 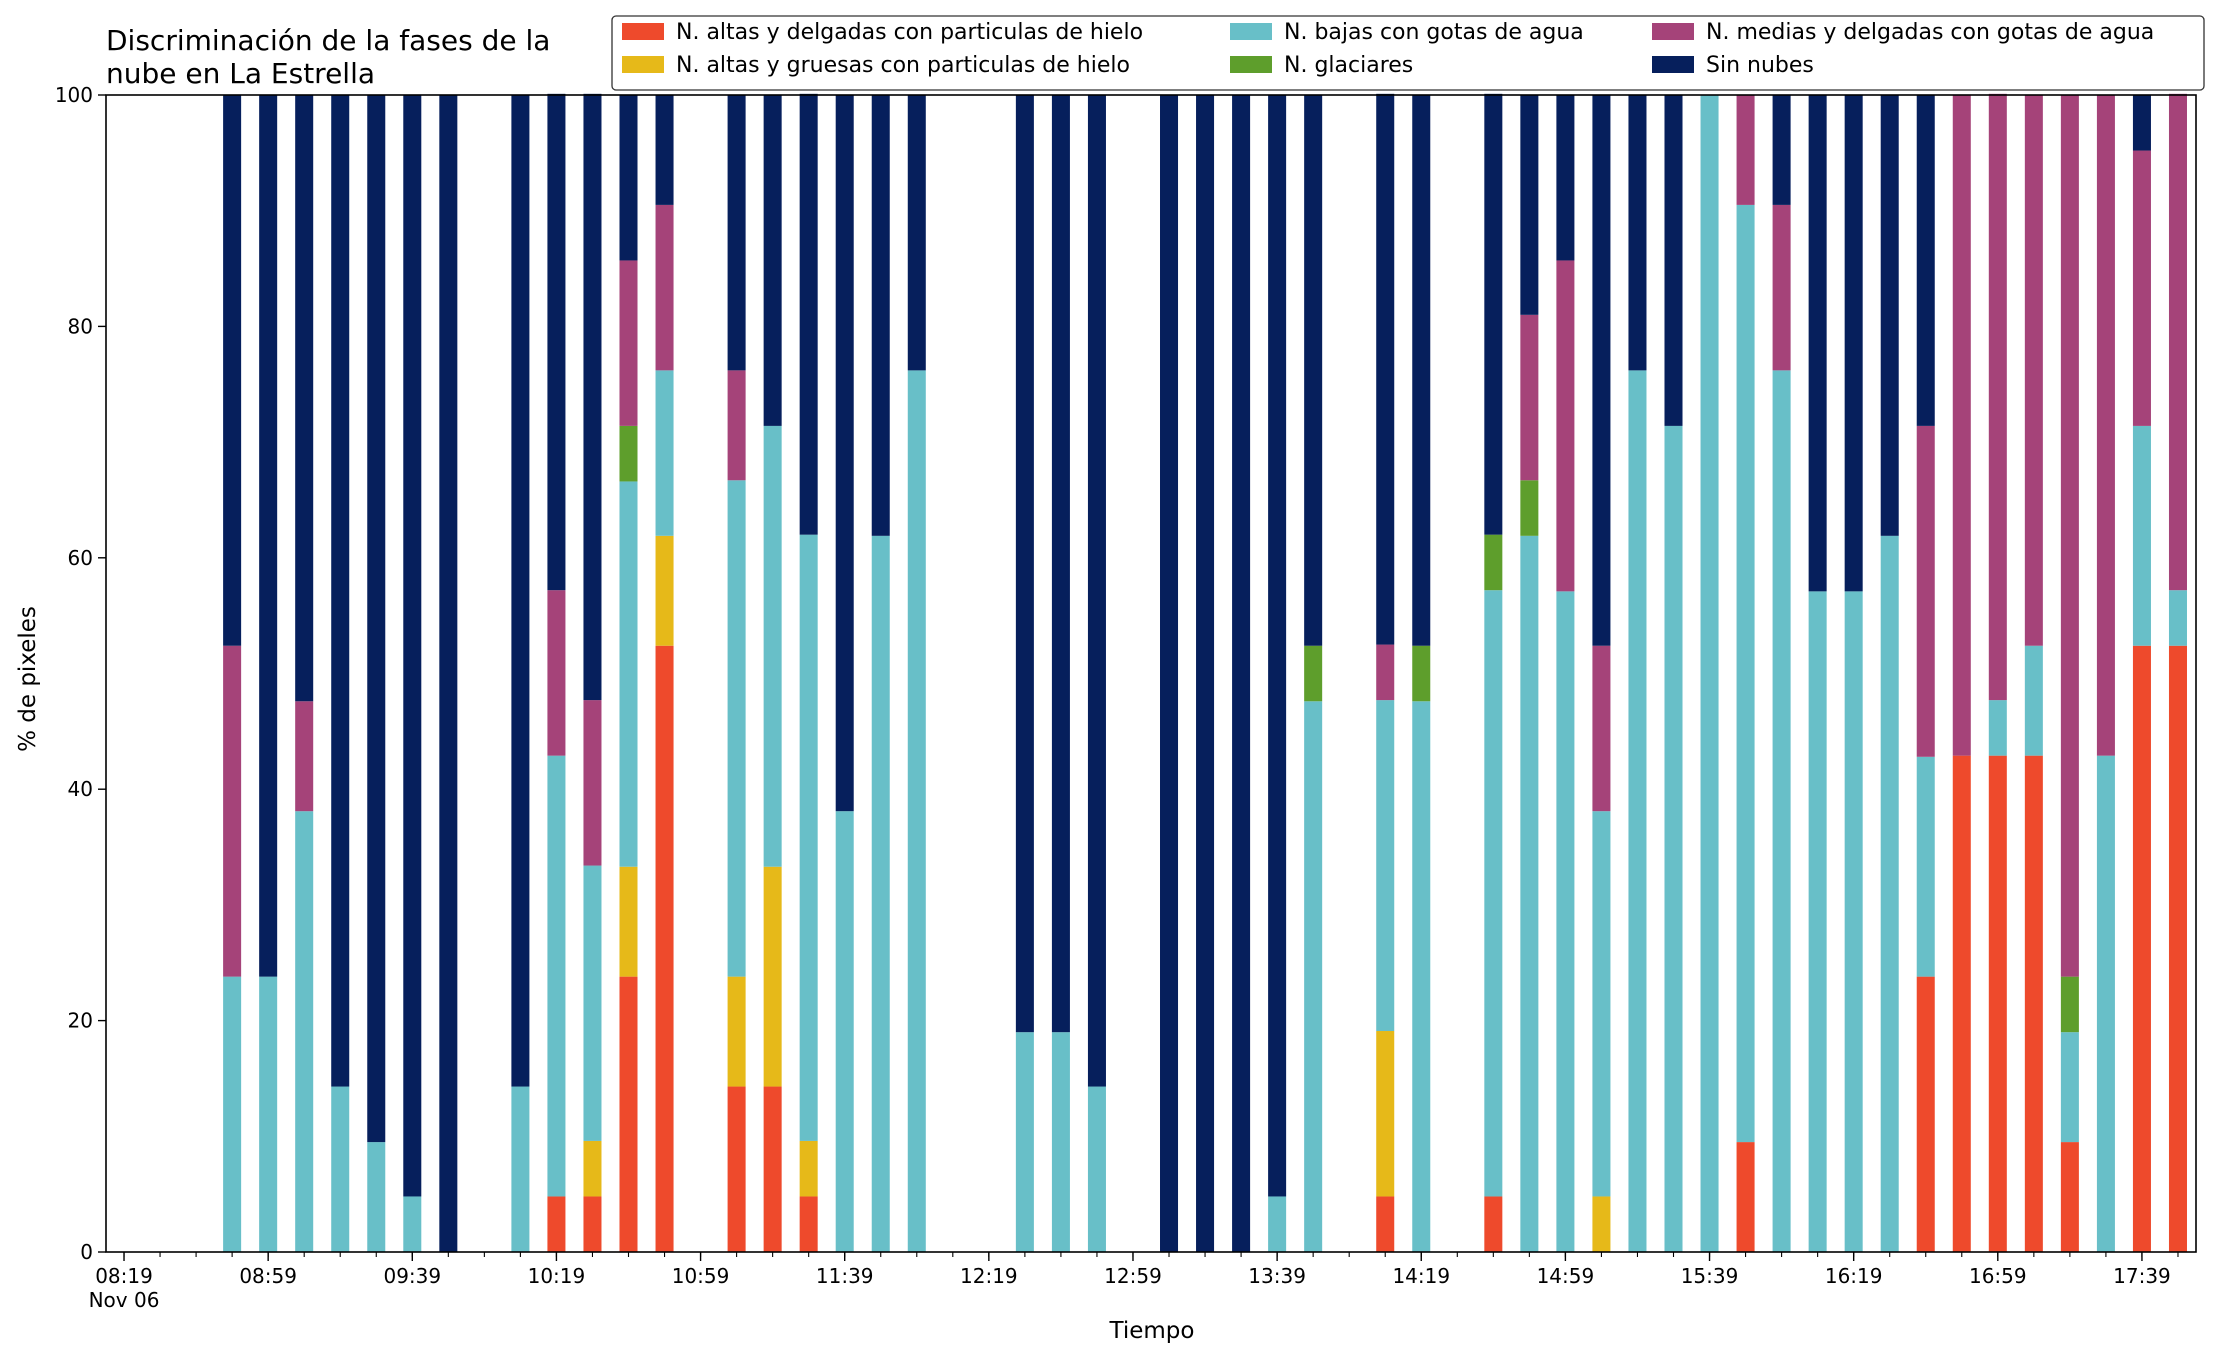 I want to click on bar-segment-s4-x43, so click(x=2033, y=370).